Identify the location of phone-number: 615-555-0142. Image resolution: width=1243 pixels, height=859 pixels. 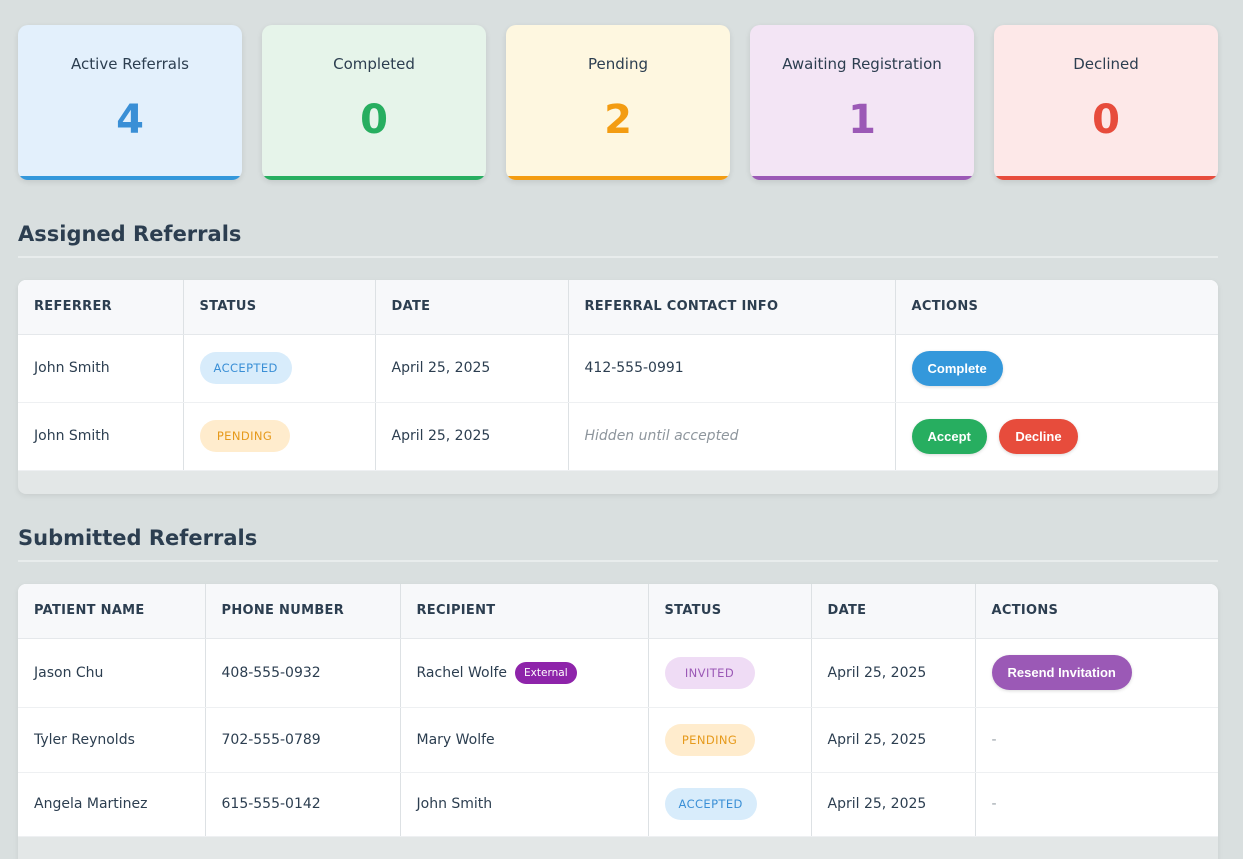
(303, 804).